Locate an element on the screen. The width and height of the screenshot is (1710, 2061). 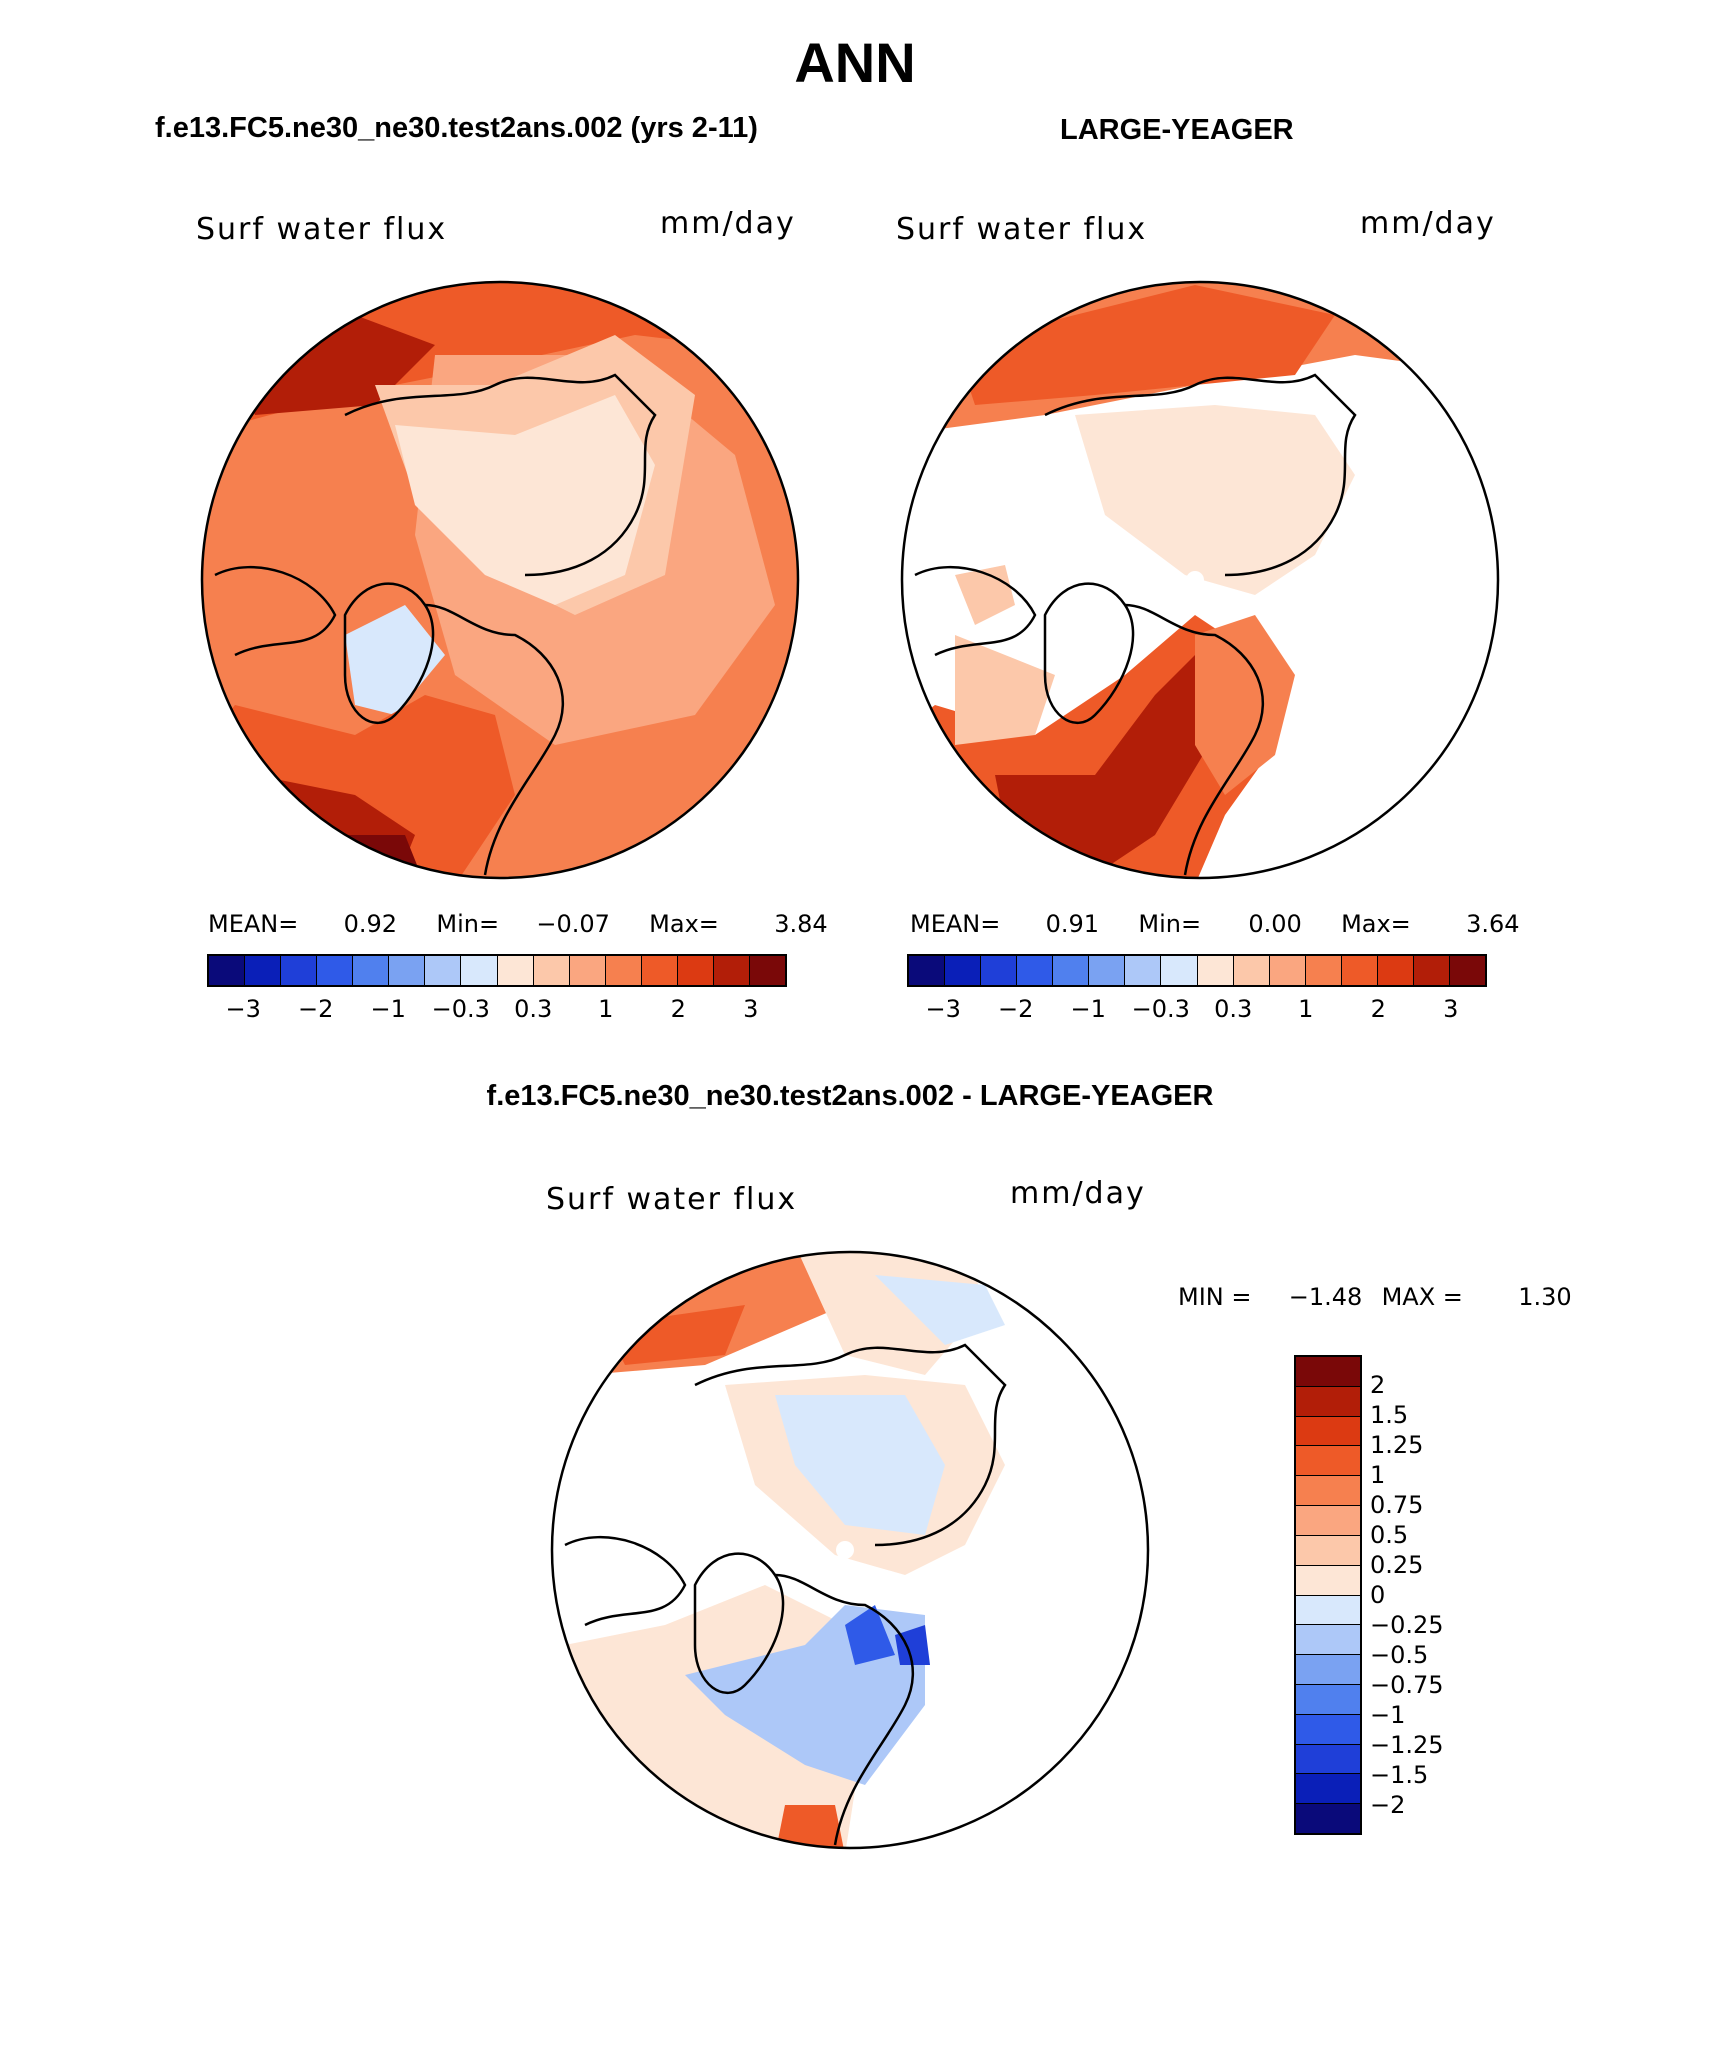
field-band-north-dark is located at coordinates (1145, 345).